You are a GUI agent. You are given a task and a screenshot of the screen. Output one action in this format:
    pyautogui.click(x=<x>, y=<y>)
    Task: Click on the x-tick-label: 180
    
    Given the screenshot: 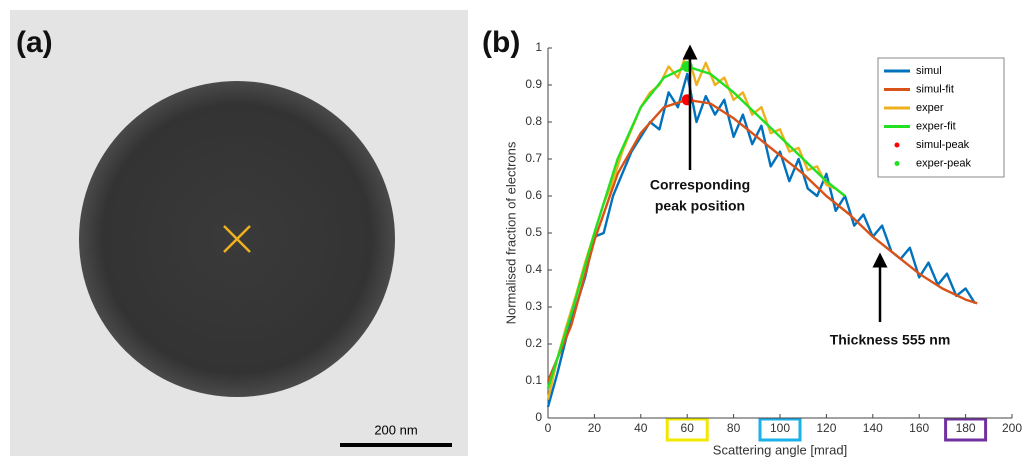 What is the action you would take?
    pyautogui.click(x=966, y=428)
    